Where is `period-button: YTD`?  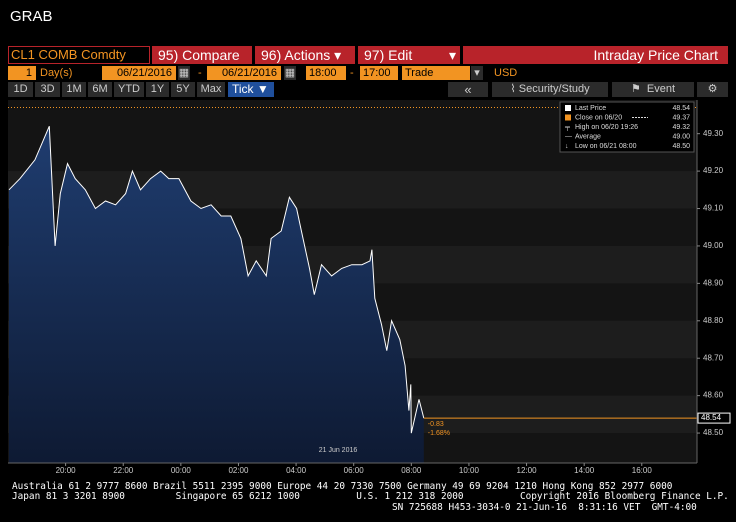
period-button: YTD is located at coordinates (129, 89).